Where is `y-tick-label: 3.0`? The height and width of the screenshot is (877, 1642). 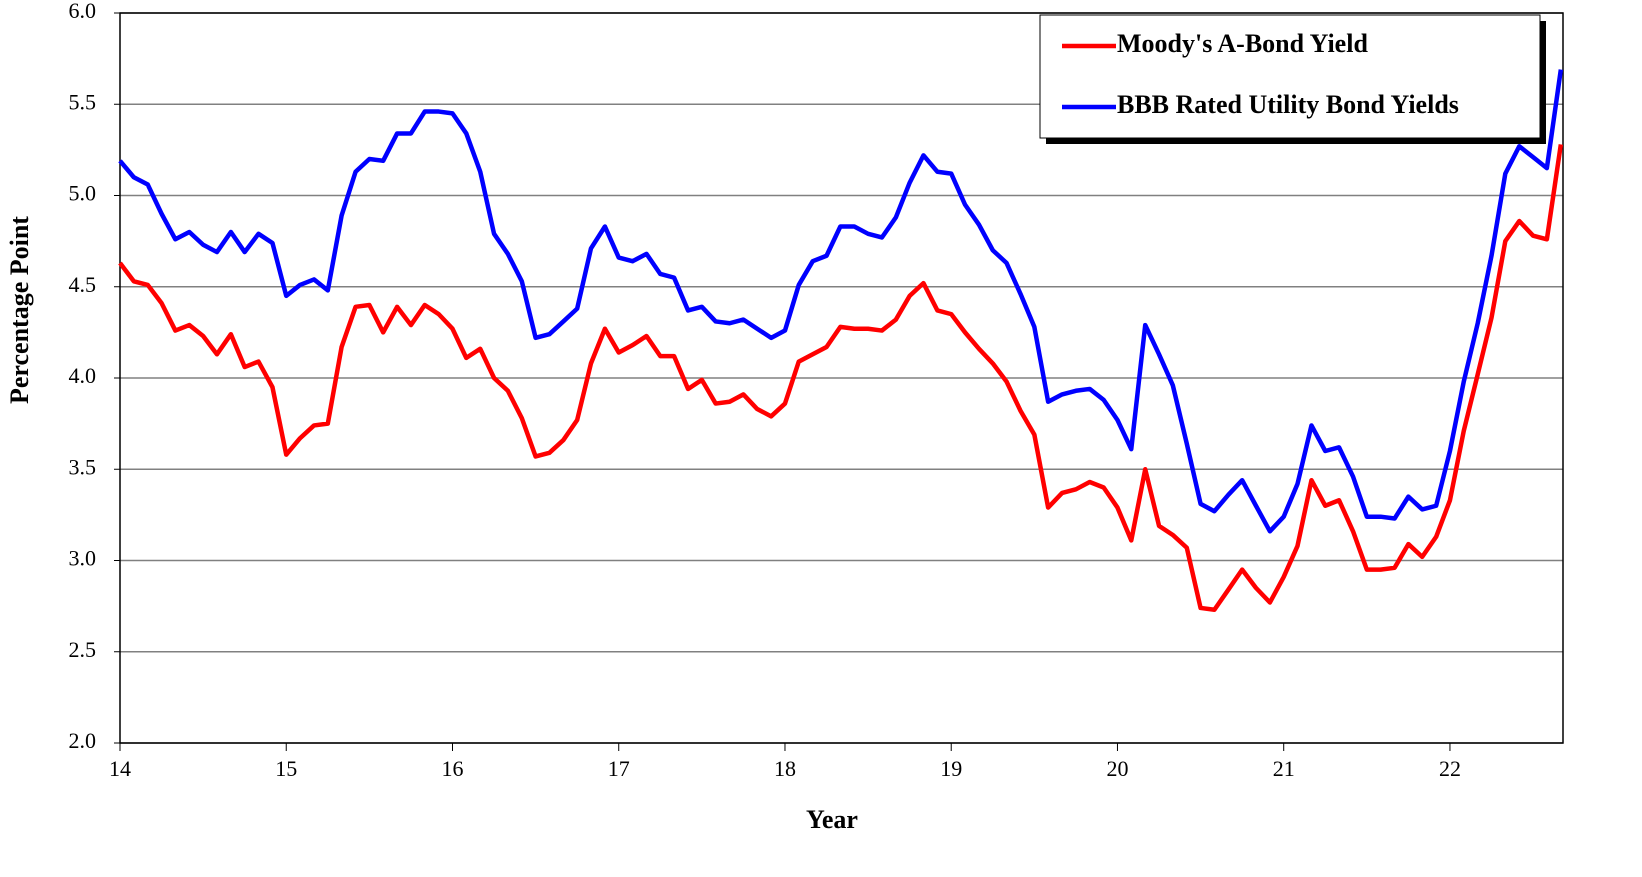 y-tick-label: 3.0 is located at coordinates (83, 558).